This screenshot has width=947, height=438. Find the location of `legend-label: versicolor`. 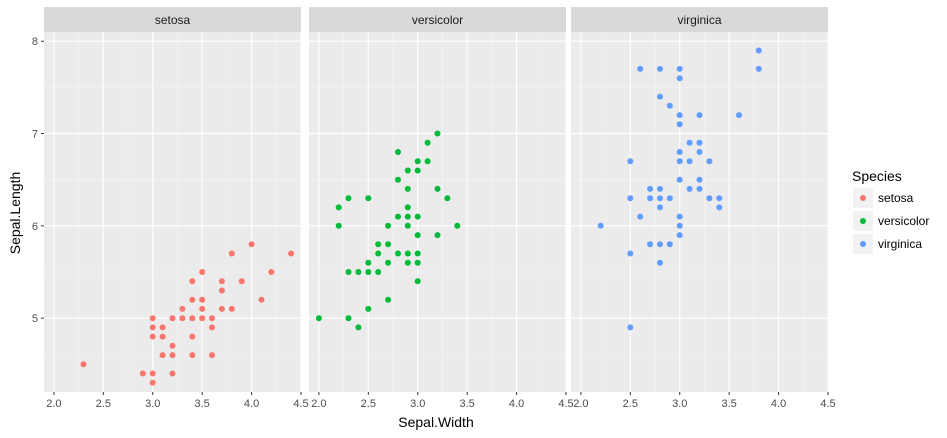

legend-label: versicolor is located at coordinates (903, 221).